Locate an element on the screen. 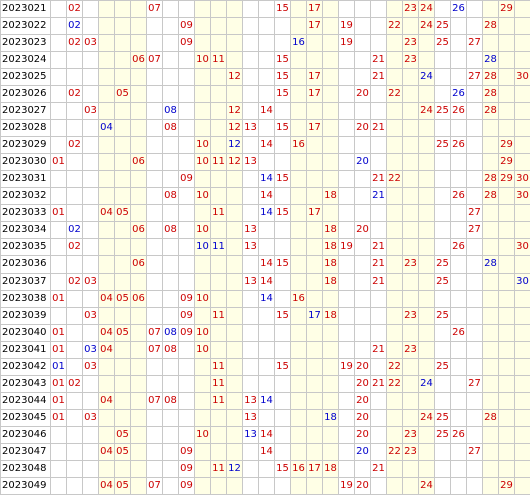  number-hit-red: 08 is located at coordinates (170, 196).